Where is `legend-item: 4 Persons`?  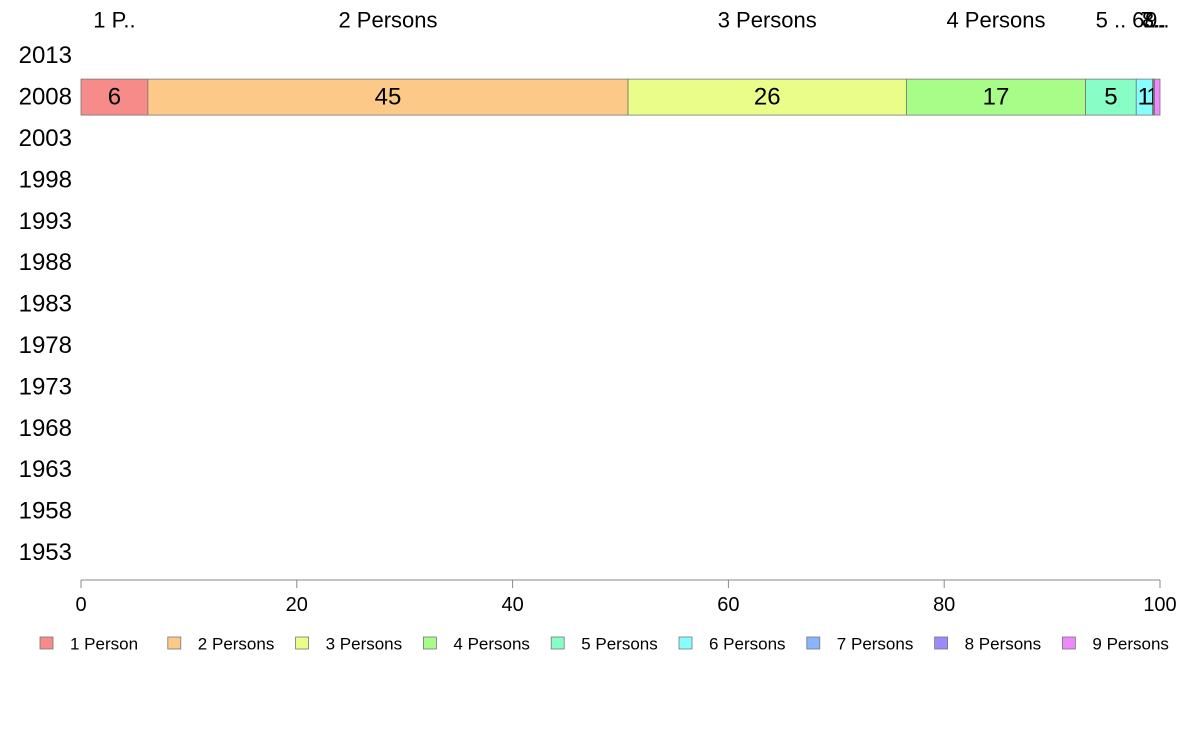 legend-item: 4 Persons is located at coordinates (476, 644).